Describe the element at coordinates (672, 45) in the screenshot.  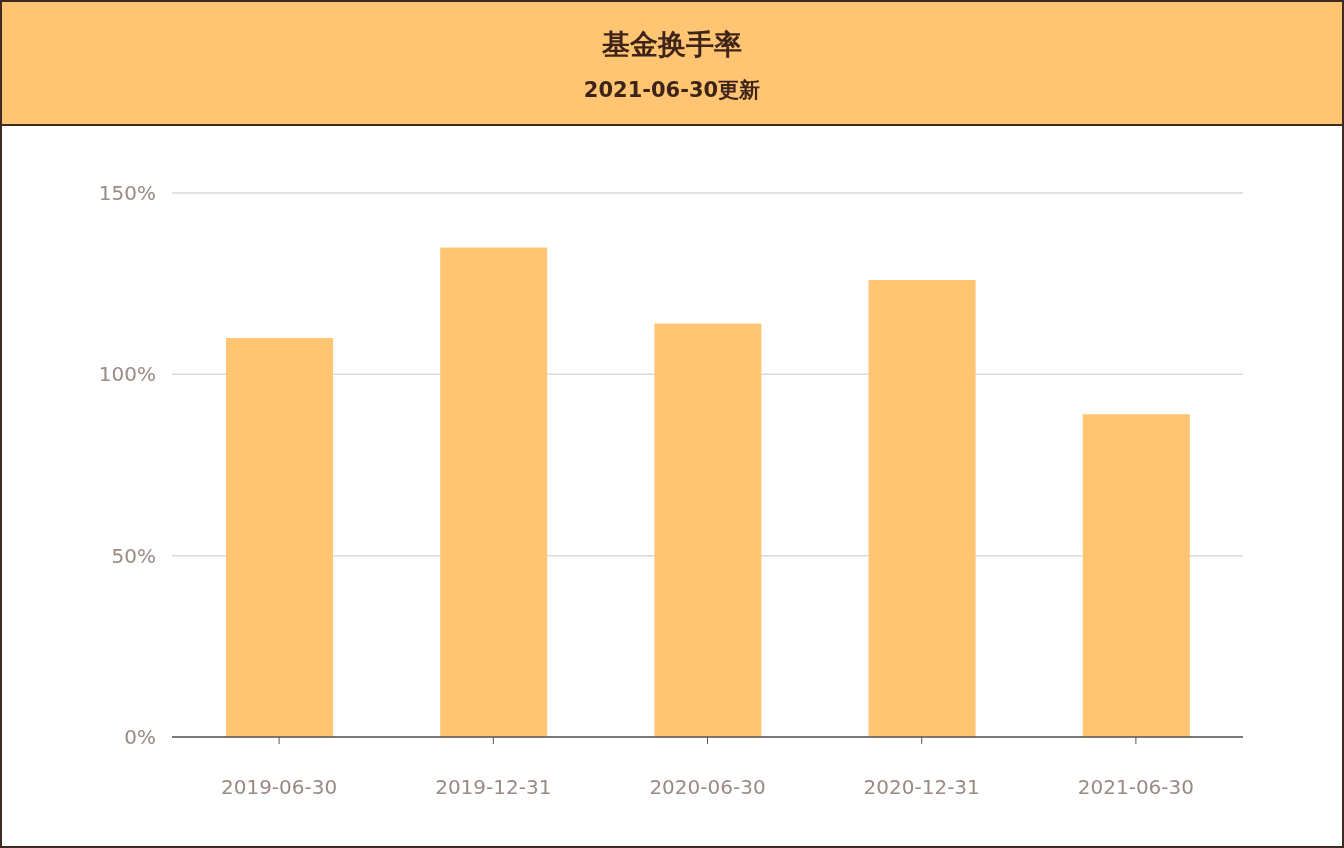
I see `chart-title: 基金换手率` at that location.